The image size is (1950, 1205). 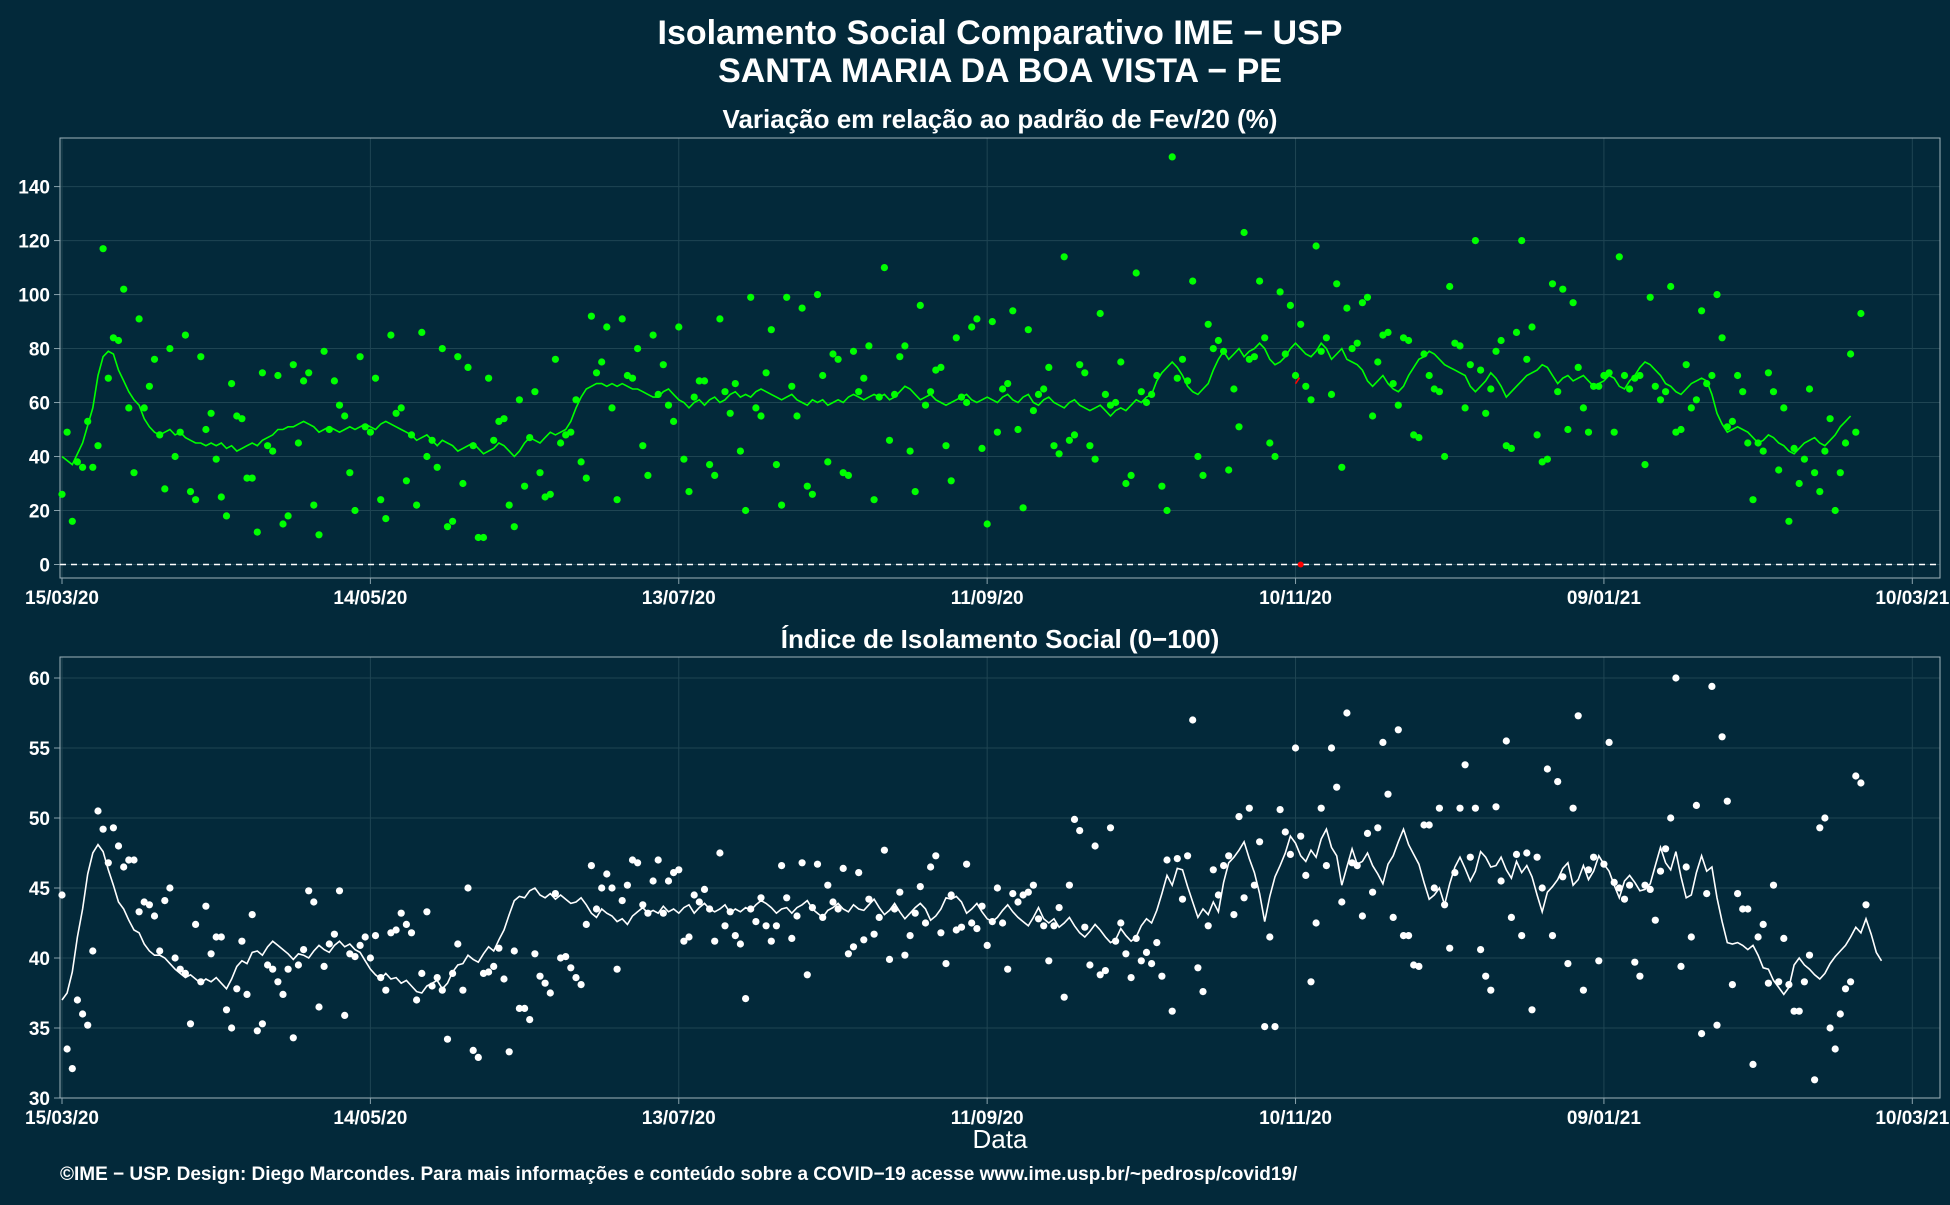 What do you see at coordinates (34, 242) in the screenshot?
I see `y-tick-label: 120` at bounding box center [34, 242].